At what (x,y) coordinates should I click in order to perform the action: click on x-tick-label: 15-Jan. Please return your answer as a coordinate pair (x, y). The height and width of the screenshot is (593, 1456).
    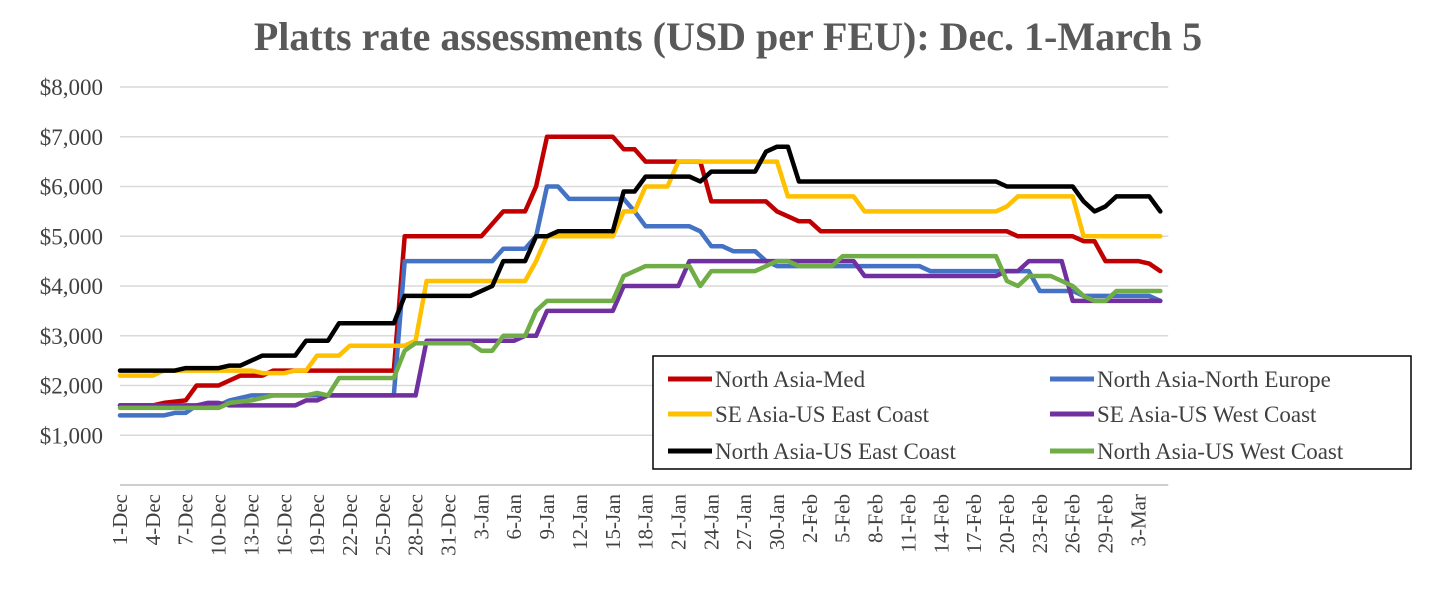
    Looking at the image, I should click on (613, 522).